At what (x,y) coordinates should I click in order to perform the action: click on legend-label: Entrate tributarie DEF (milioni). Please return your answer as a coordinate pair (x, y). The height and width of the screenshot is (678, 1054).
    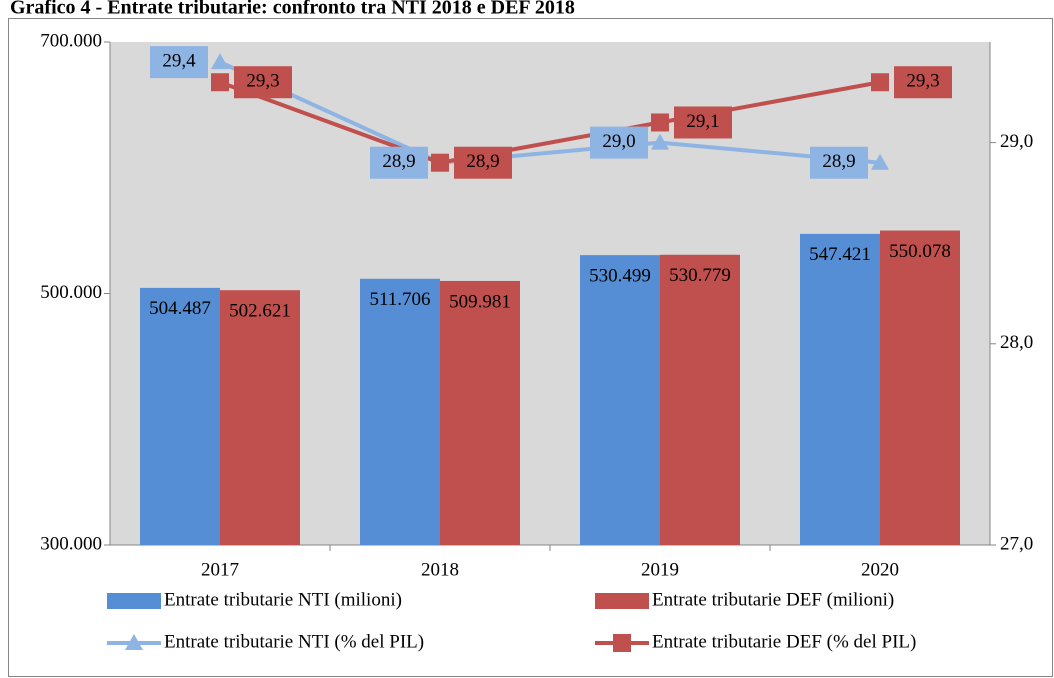
    Looking at the image, I should click on (773, 599).